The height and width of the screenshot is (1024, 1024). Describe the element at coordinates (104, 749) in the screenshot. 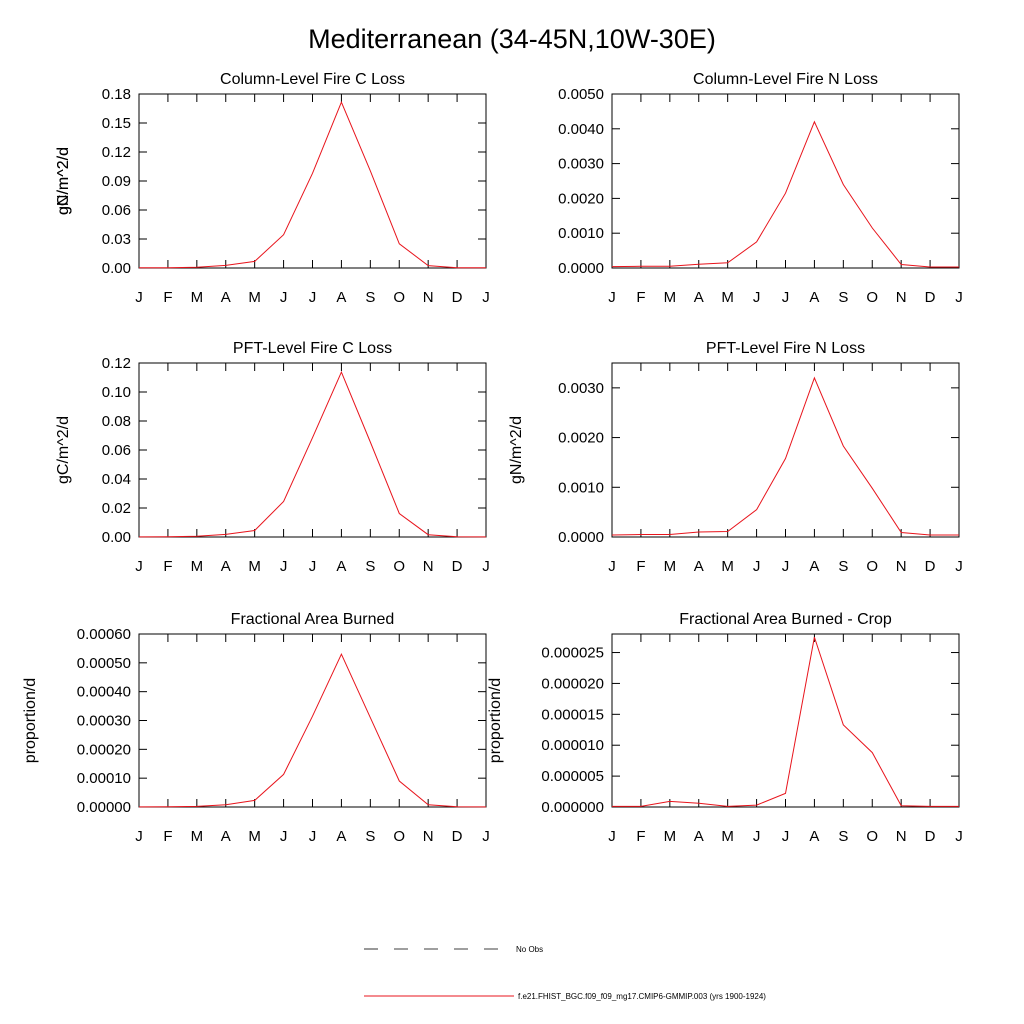

I see `y-tick-label: 0.00020` at that location.